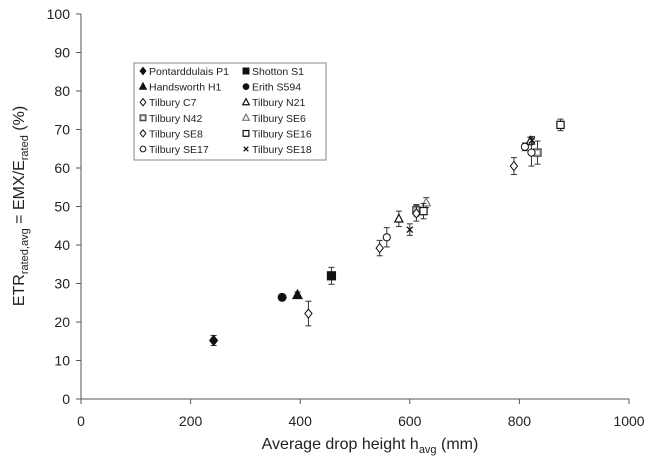  I want to click on legend-item: Tilbury SE8, so click(171, 134).